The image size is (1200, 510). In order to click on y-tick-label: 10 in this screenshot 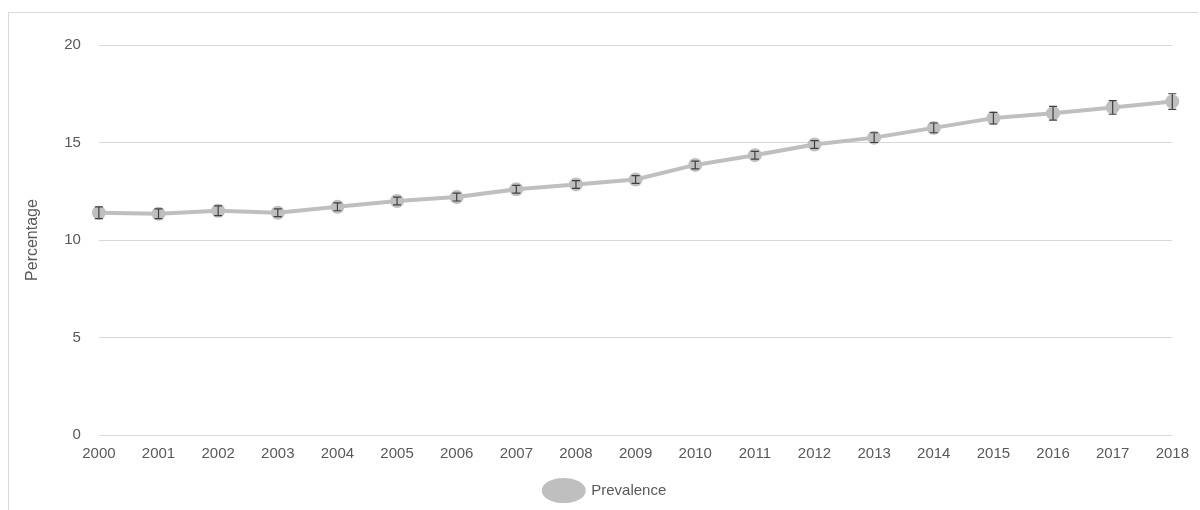, I will do `click(72, 239)`.